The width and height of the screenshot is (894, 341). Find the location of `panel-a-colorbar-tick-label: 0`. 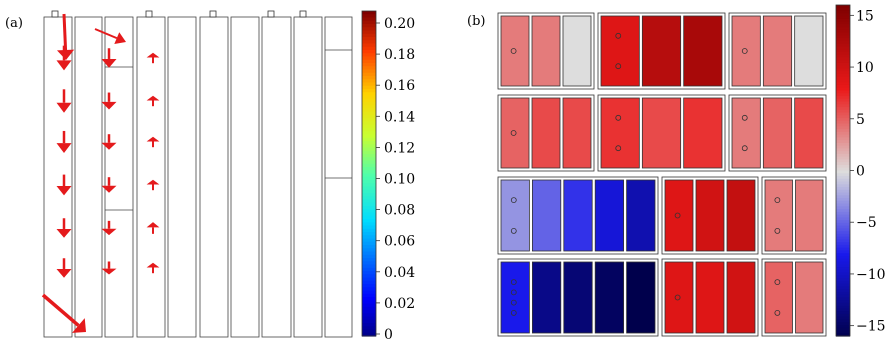

panel-a-colorbar-tick-label: 0 is located at coordinates (388, 334).